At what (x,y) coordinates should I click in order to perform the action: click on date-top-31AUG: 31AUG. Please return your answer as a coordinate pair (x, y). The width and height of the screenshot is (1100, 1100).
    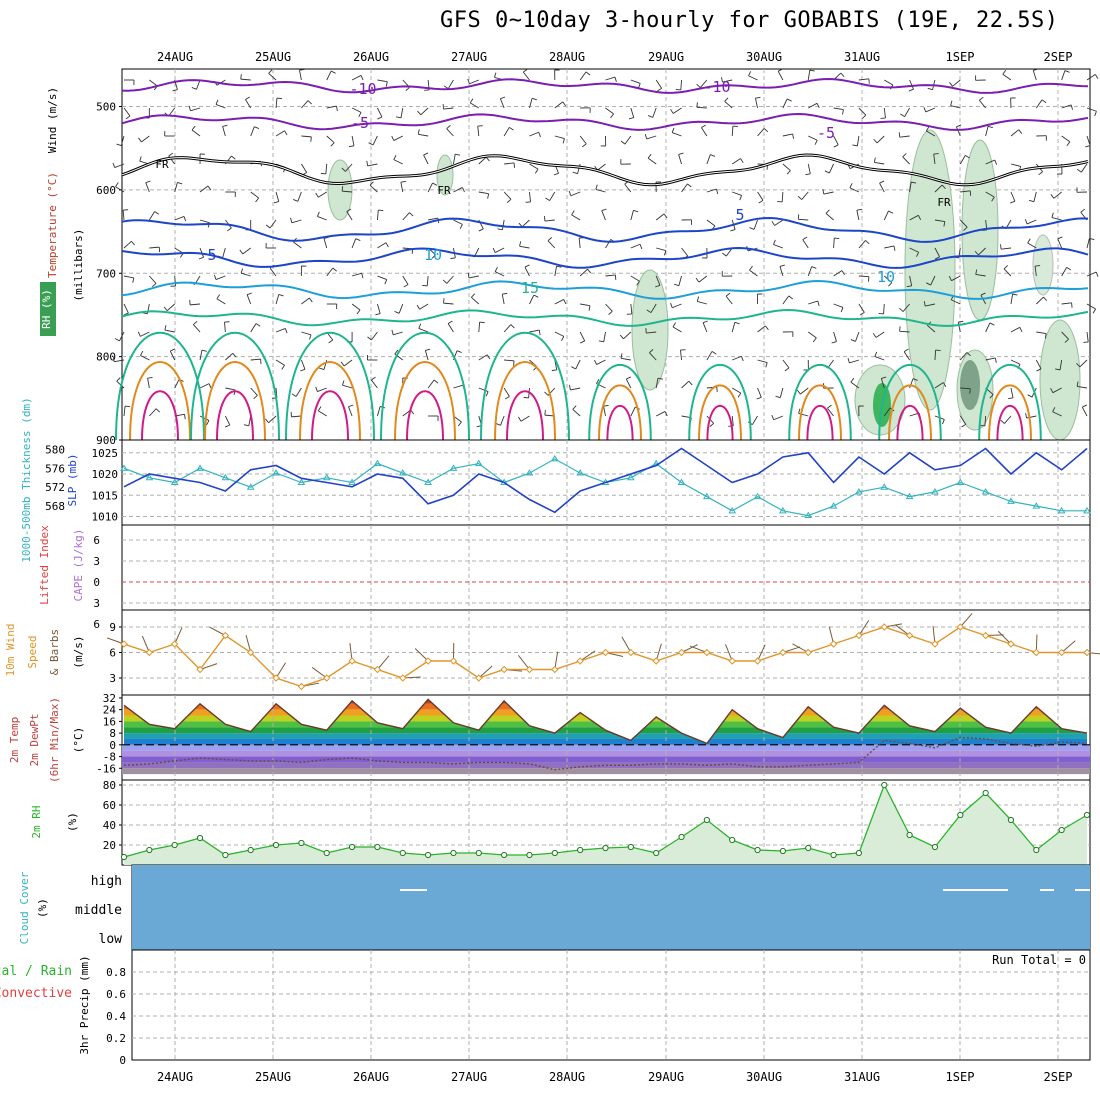
    Looking at the image, I should click on (862, 57).